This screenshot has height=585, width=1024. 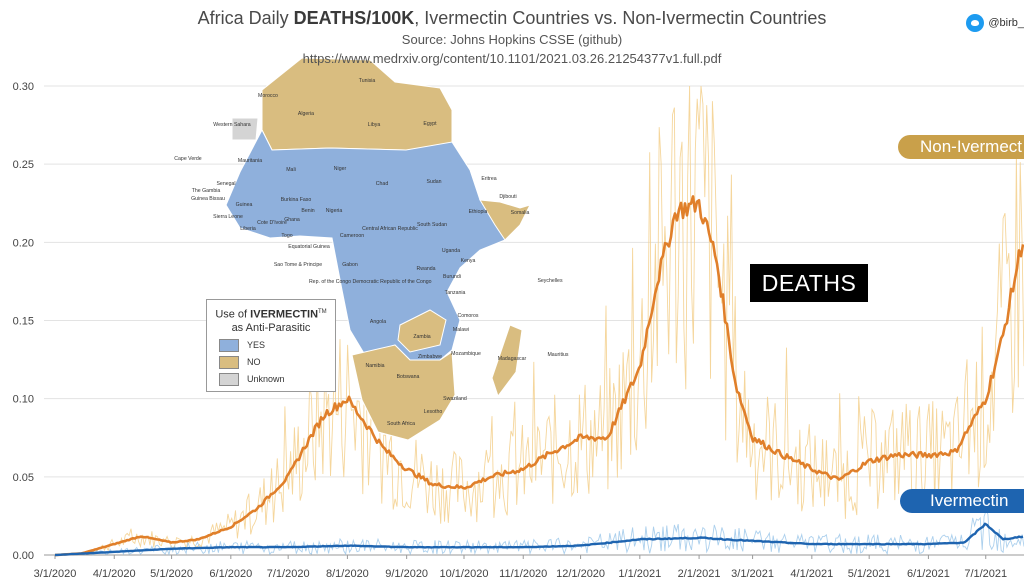 I want to click on map-country-label: Niger, so click(x=340, y=169).